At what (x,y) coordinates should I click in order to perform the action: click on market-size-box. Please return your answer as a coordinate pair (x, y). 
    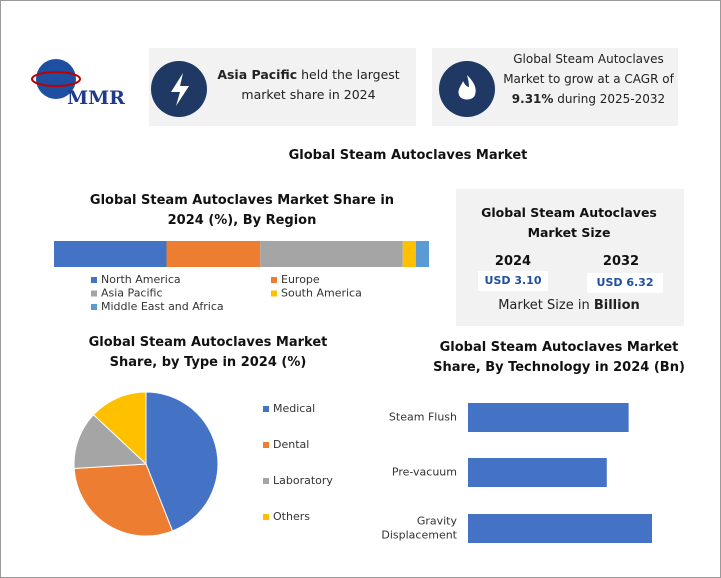
    Looking at the image, I should click on (570, 257).